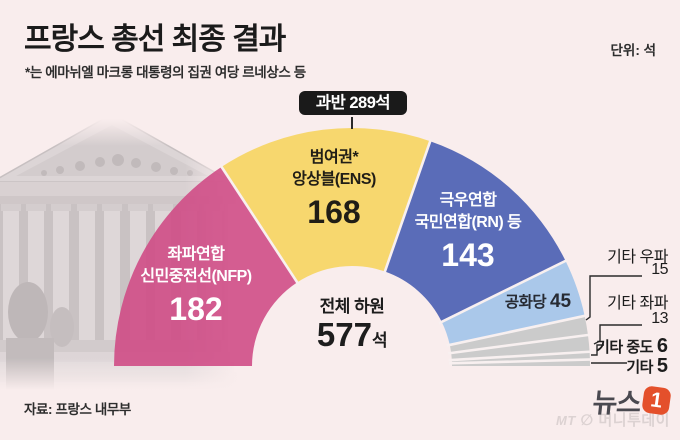 This screenshot has width=680, height=440. I want to click on label-rn: 극우연합 국민연합(RN) 등 143, so click(468, 231).